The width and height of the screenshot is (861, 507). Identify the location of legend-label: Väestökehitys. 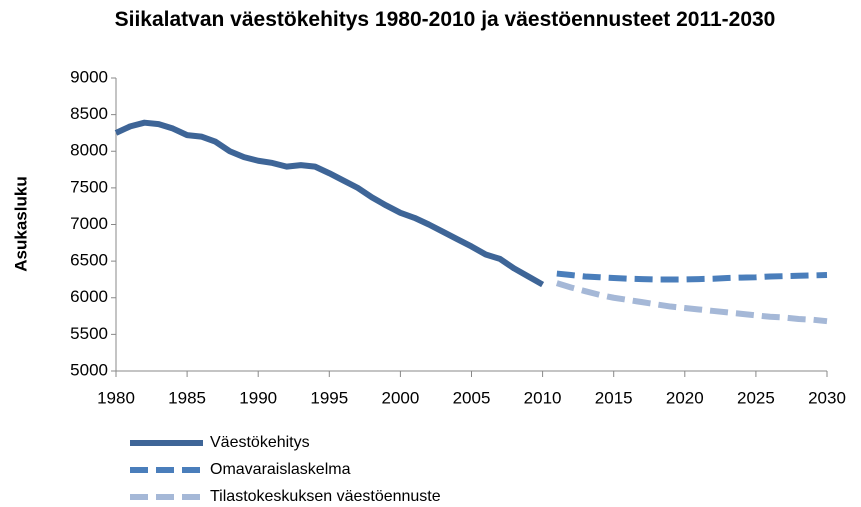
(260, 442).